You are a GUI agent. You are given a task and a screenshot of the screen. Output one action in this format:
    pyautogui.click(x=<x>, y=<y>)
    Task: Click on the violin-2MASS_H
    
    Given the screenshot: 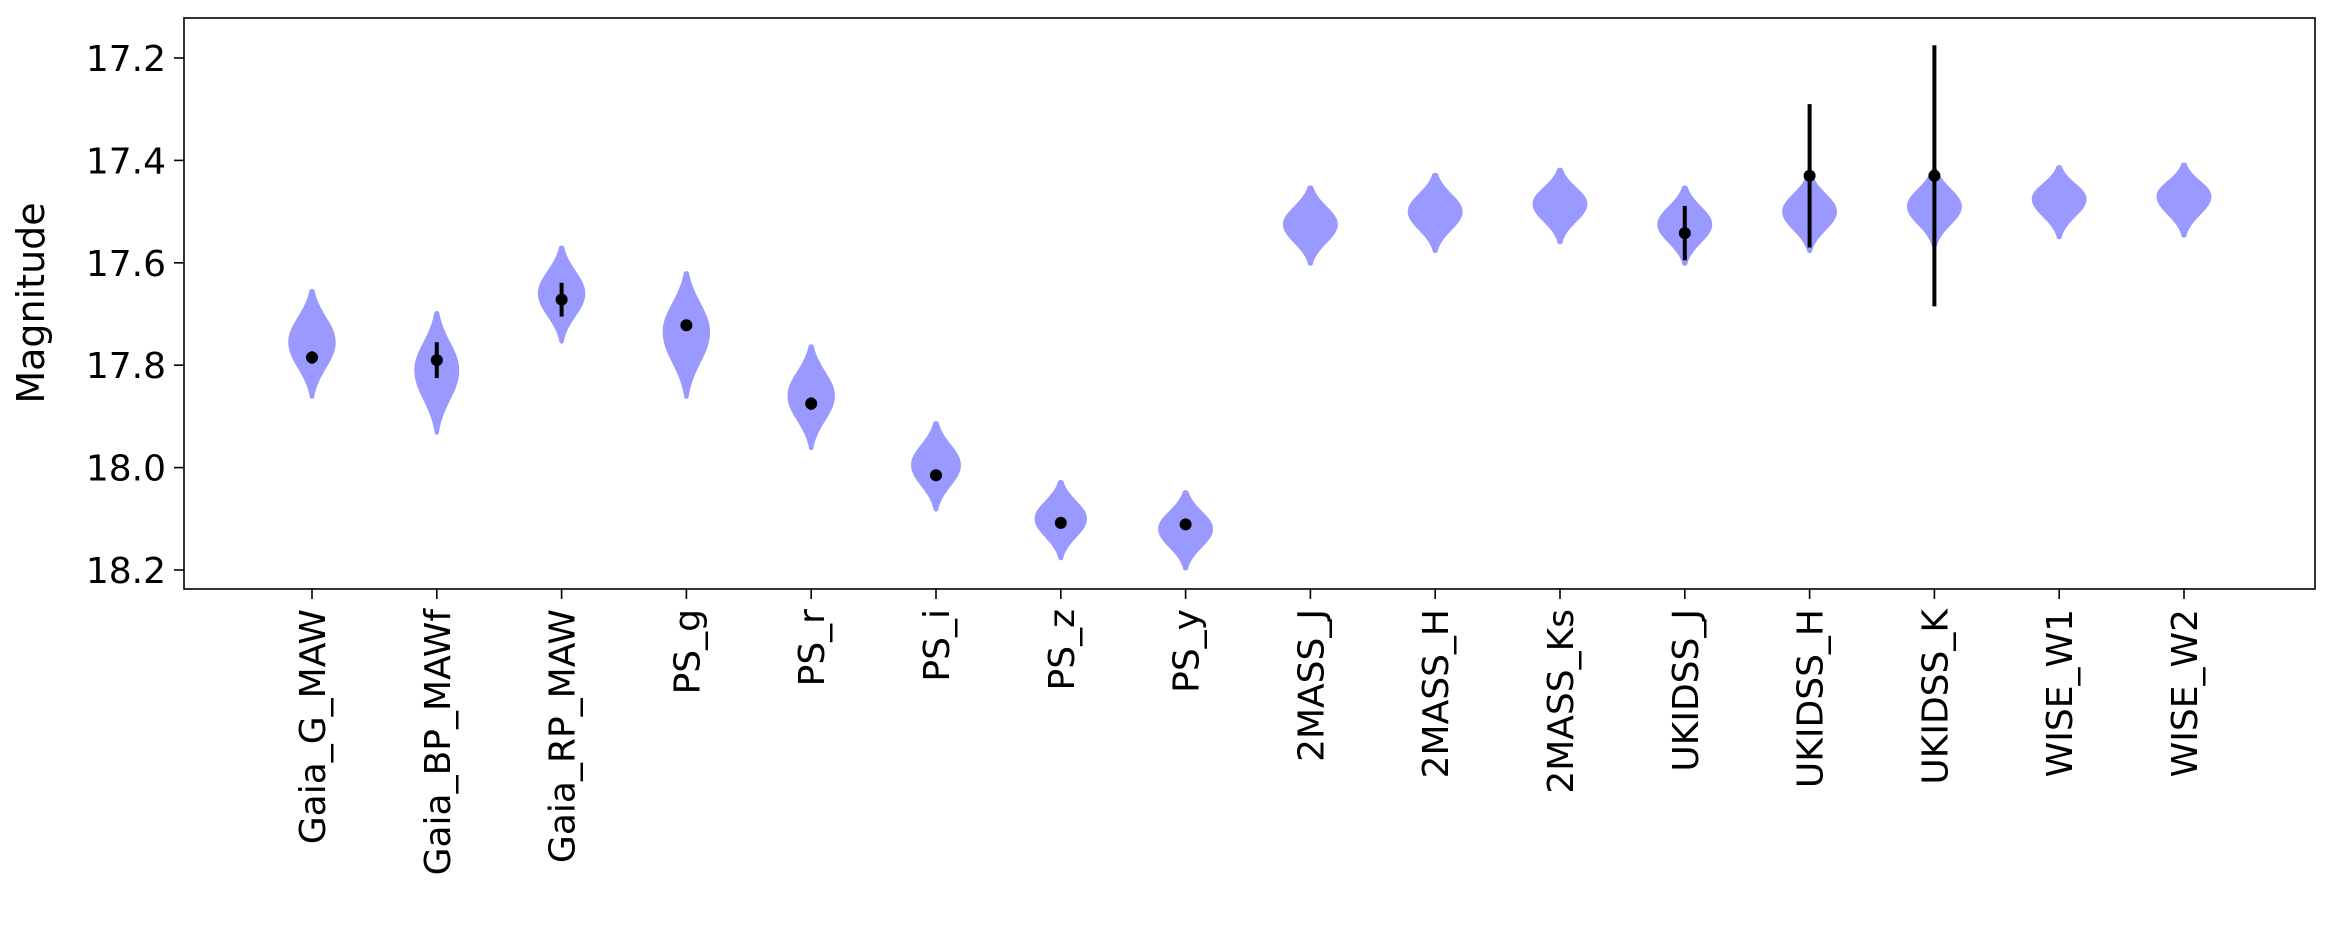 What is the action you would take?
    pyautogui.click(x=1435, y=212)
    